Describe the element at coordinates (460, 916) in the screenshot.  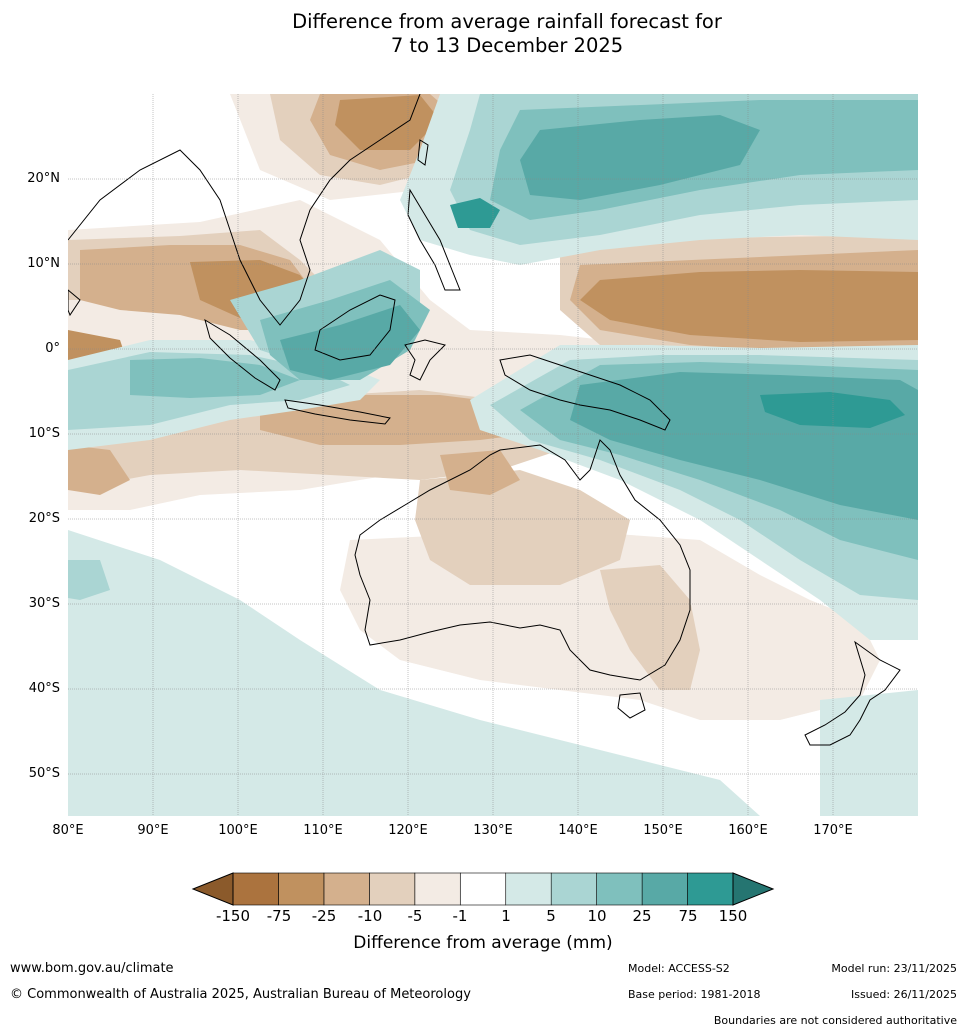
I see `colorbar-tick-label: -1` at that location.